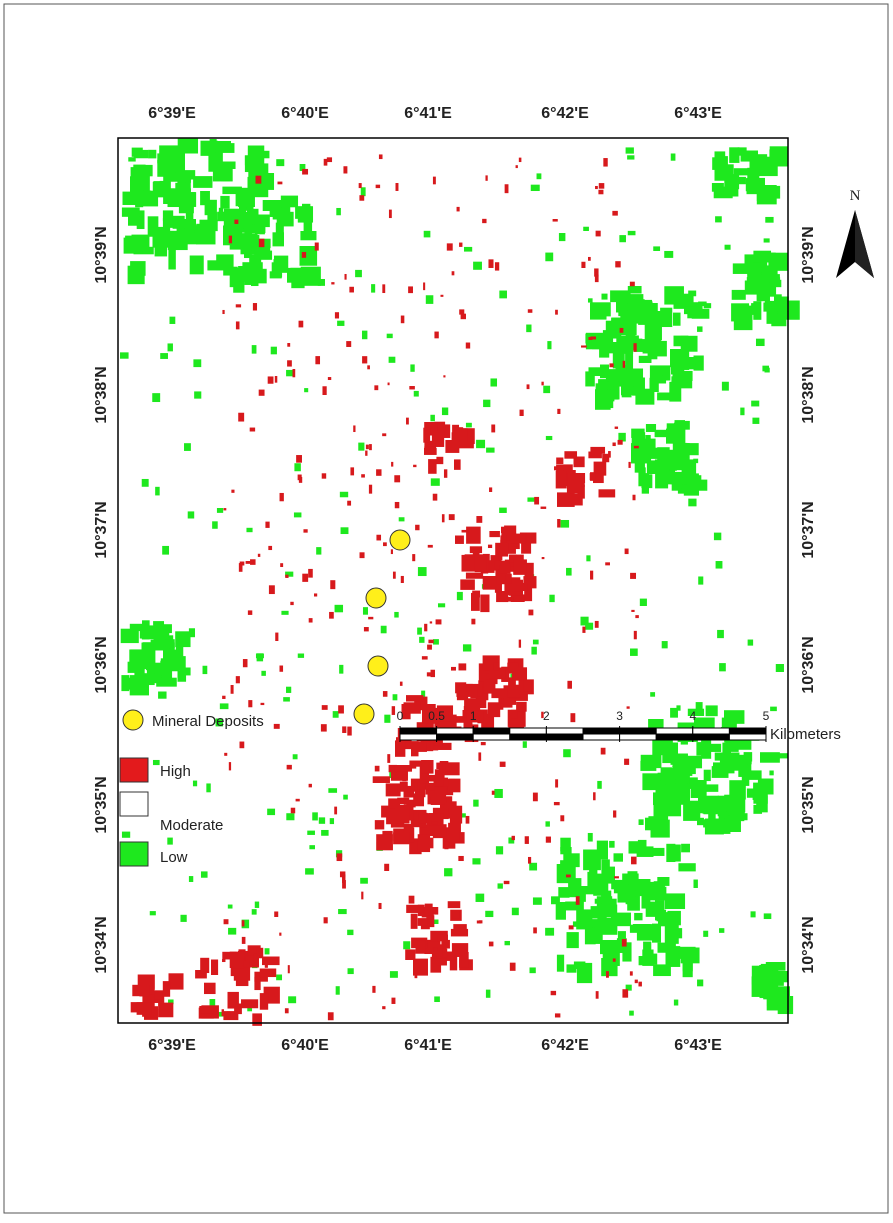 Image resolution: width=893 pixels, height=1223 pixels. I want to click on legend-label: Moderate, so click(191, 825).